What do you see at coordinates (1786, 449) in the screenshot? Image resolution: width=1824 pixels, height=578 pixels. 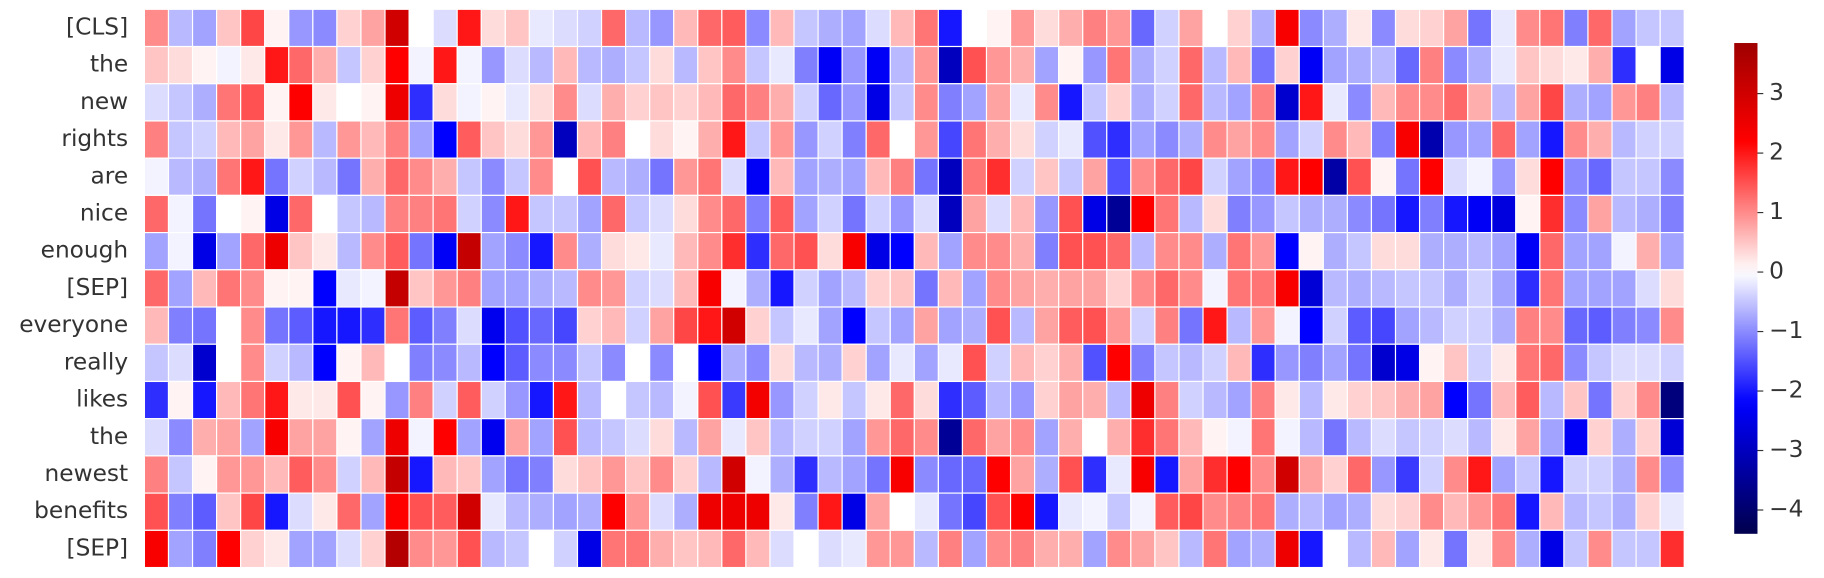 I see `colorbar-tick-label: −3` at bounding box center [1786, 449].